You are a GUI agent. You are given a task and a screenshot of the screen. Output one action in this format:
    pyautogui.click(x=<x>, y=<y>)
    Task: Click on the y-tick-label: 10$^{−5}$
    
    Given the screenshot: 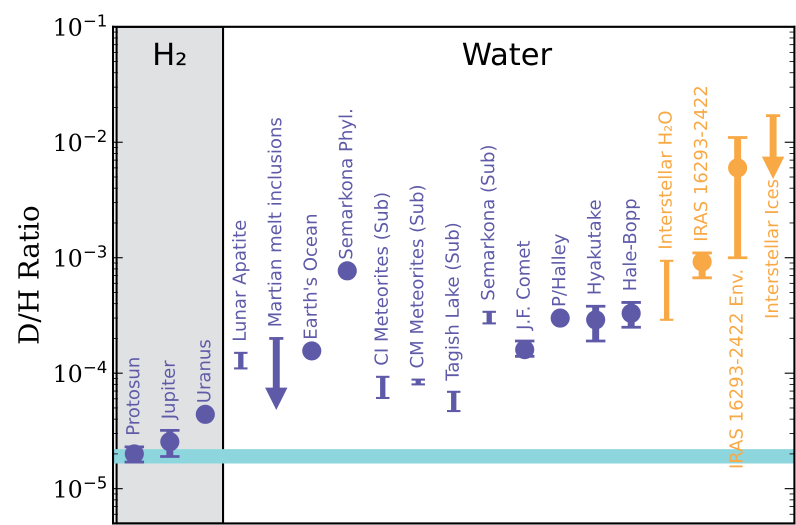 What is the action you would take?
    pyautogui.click(x=81, y=487)
    